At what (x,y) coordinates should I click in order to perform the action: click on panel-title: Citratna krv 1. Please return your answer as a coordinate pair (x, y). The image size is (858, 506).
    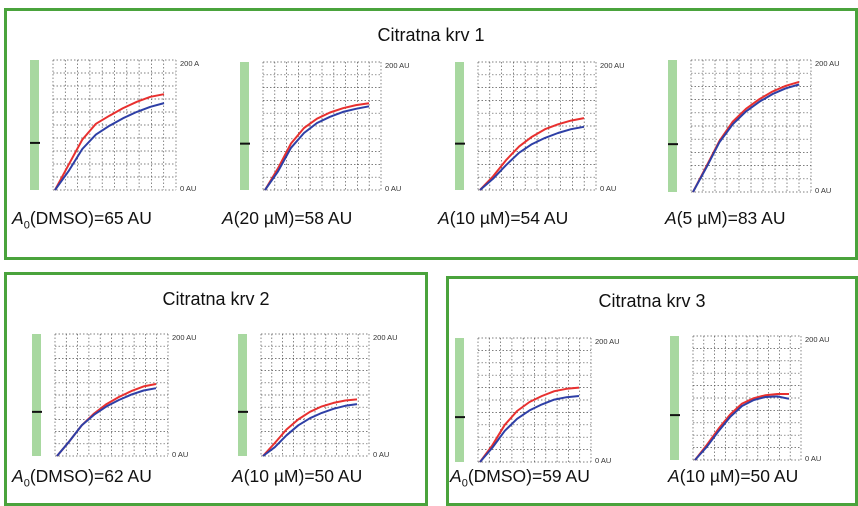
    Looking at the image, I should click on (431, 35).